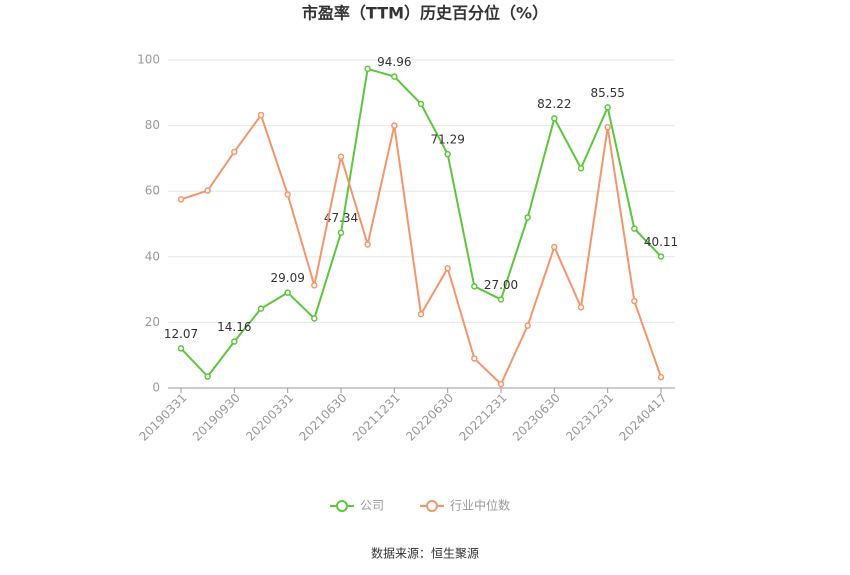 The image size is (850, 575). Describe the element at coordinates (287, 278) in the screenshot. I see `data-label: 29.09` at that location.